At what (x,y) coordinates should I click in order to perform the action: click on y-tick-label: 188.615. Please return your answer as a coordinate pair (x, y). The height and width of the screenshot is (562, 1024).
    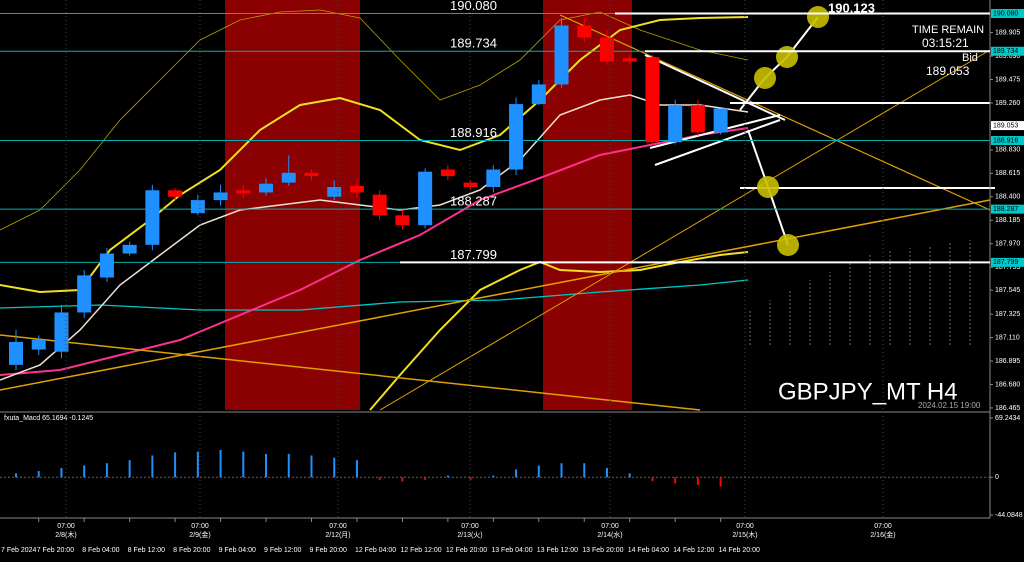
    Looking at the image, I should click on (1007, 173).